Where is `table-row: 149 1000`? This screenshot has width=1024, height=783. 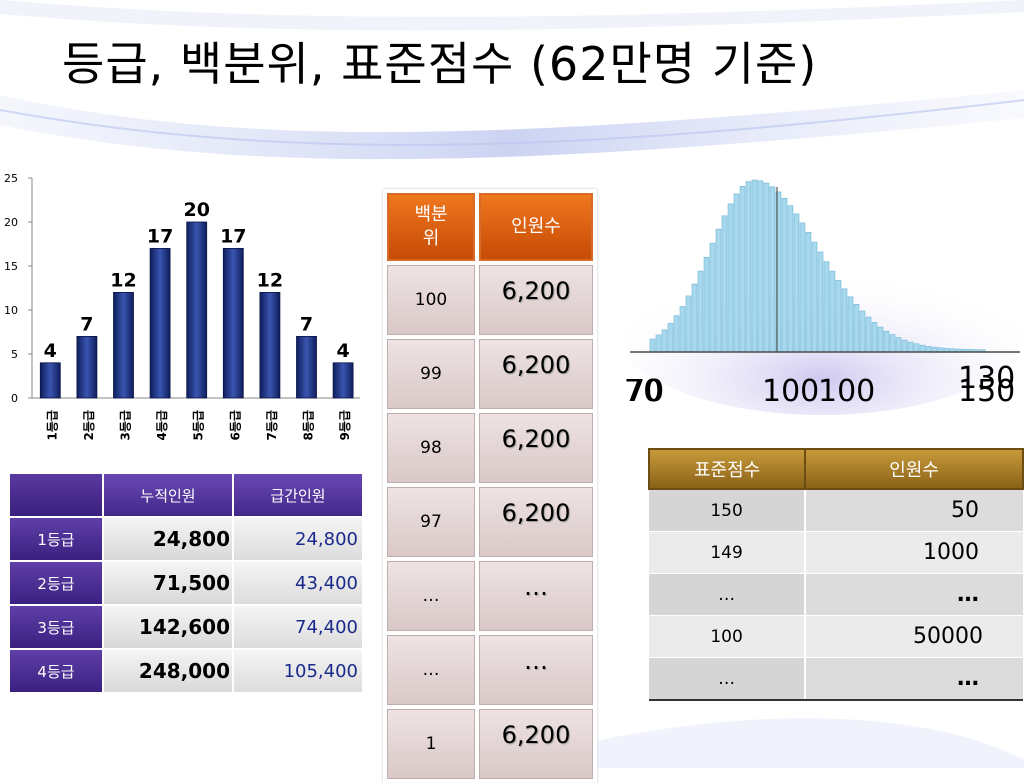 table-row: 149 1000 is located at coordinates (836, 552).